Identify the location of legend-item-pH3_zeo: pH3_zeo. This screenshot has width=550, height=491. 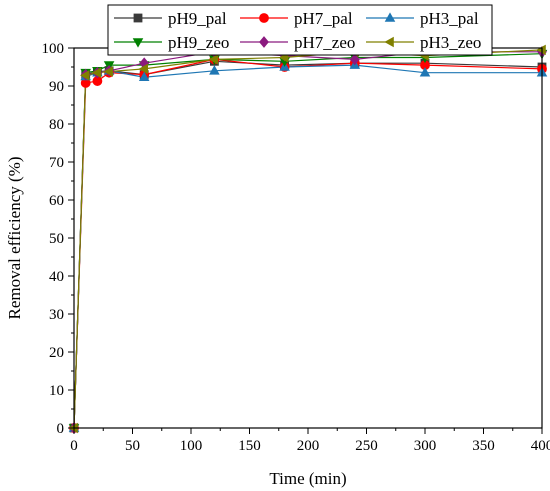
(423, 42).